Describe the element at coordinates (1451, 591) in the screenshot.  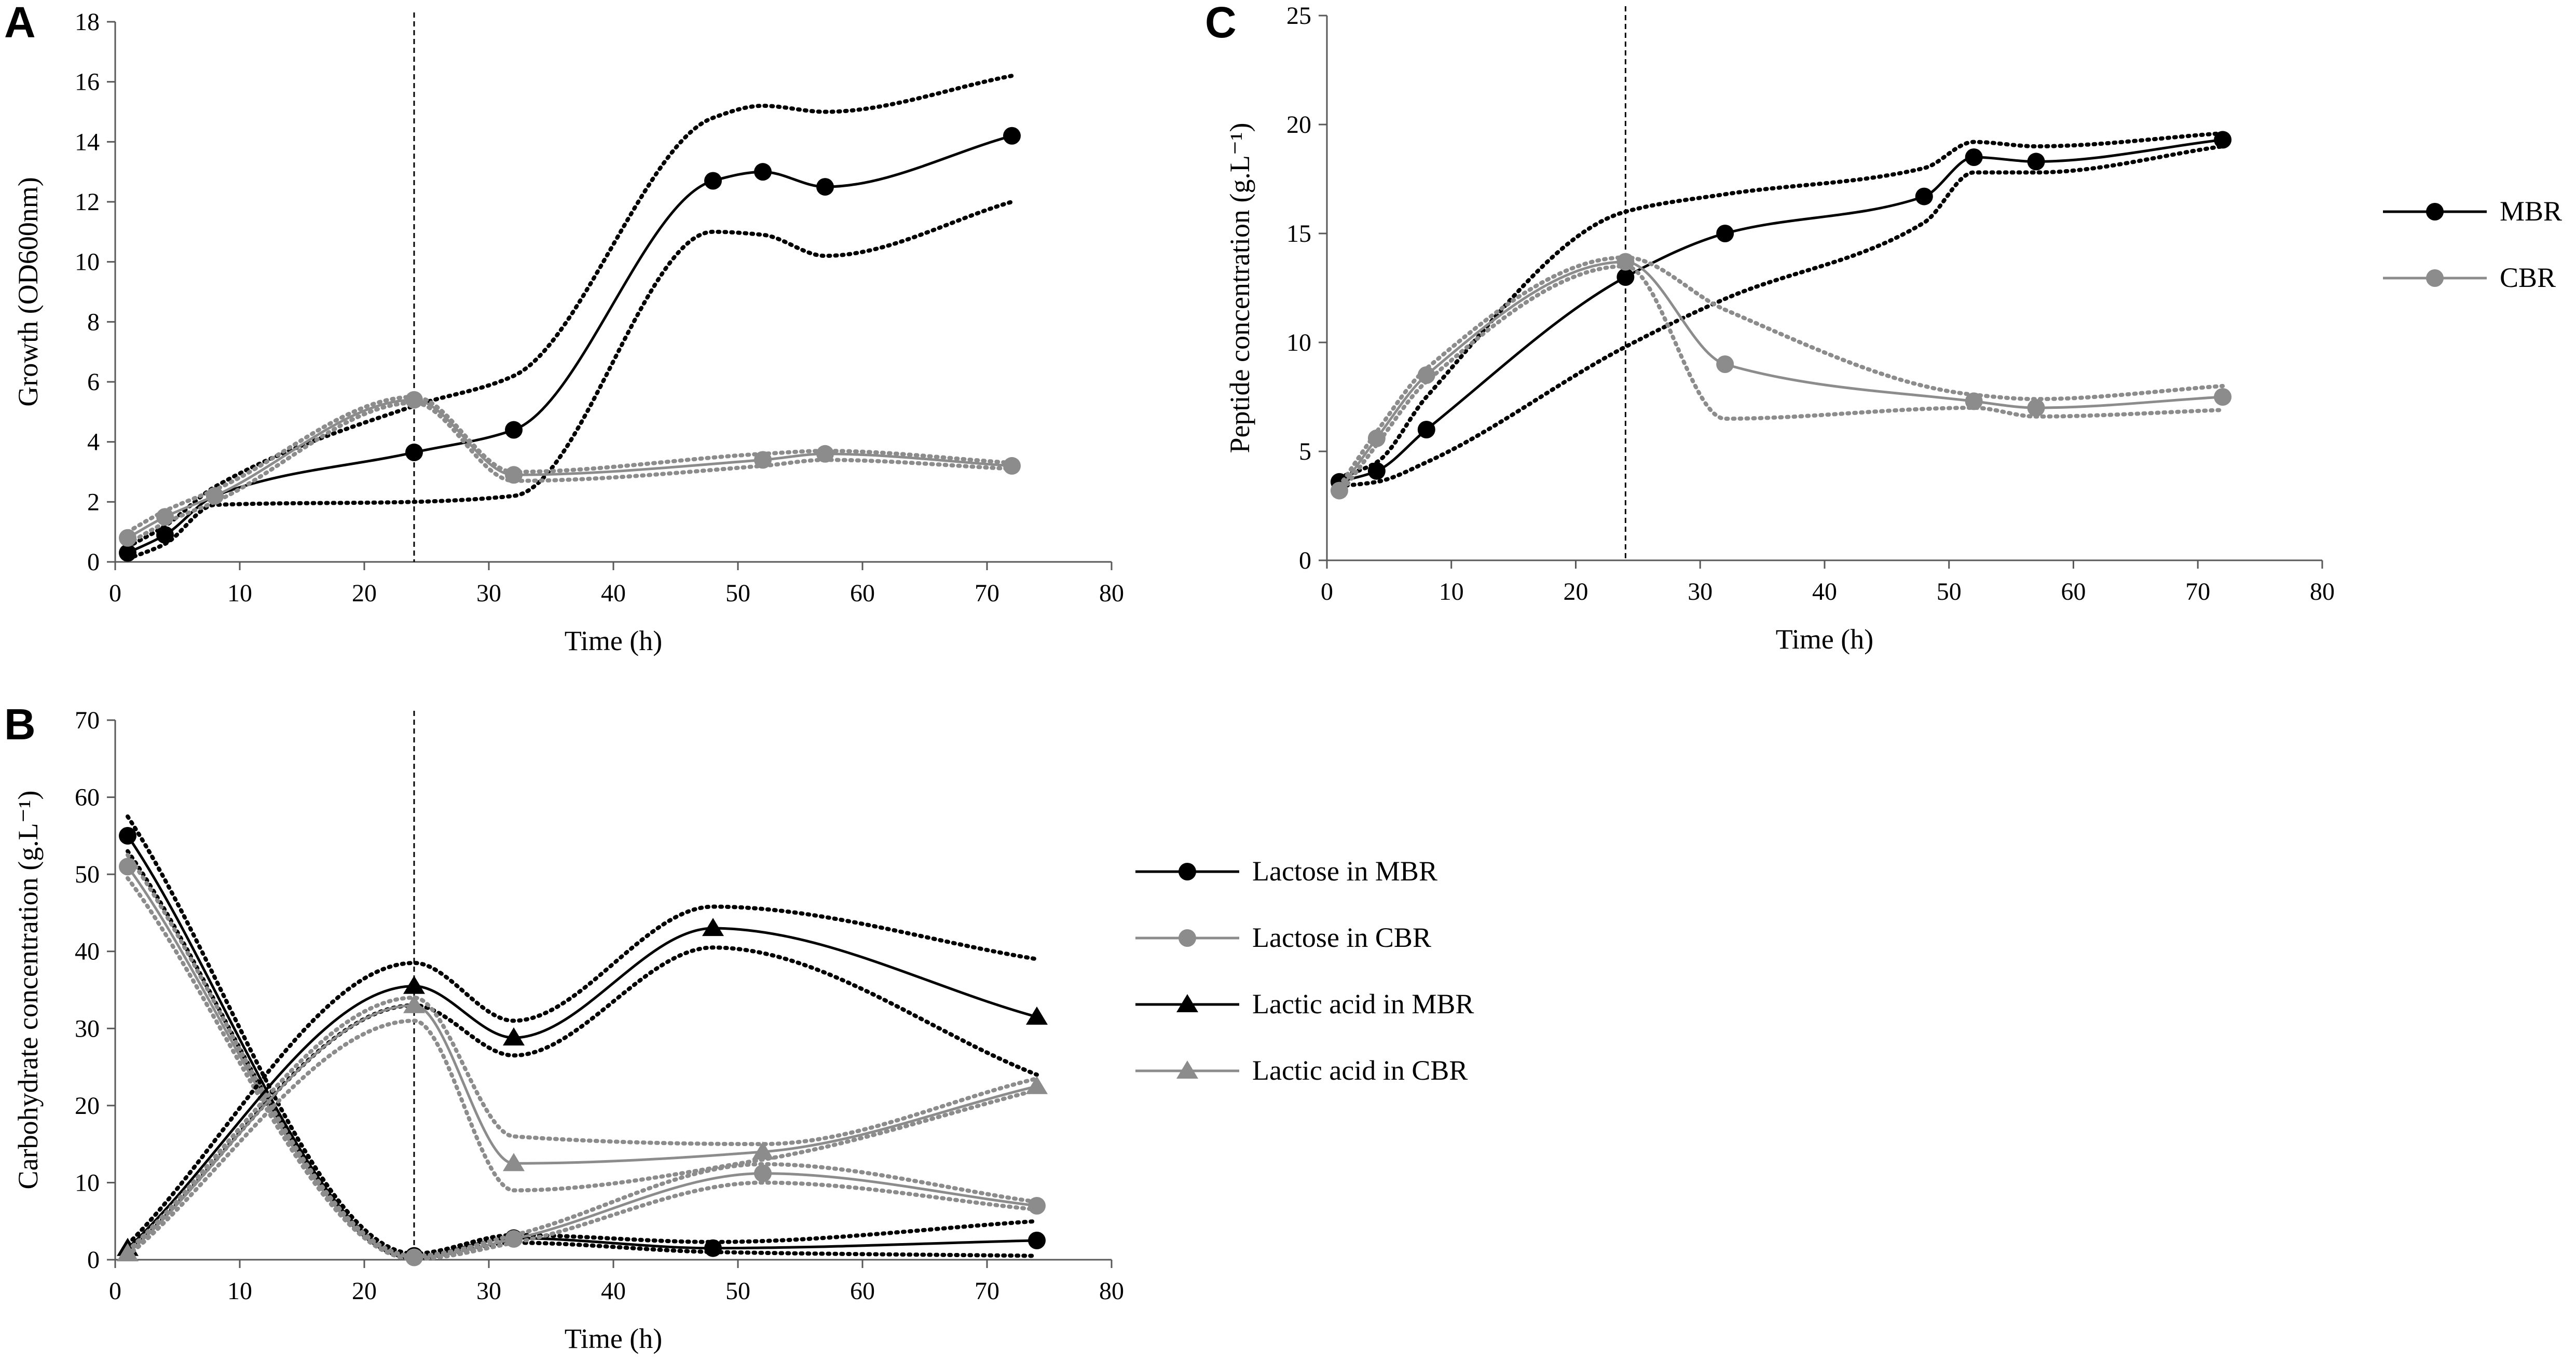
I see `panel-c-x-tick-label: 10` at that location.